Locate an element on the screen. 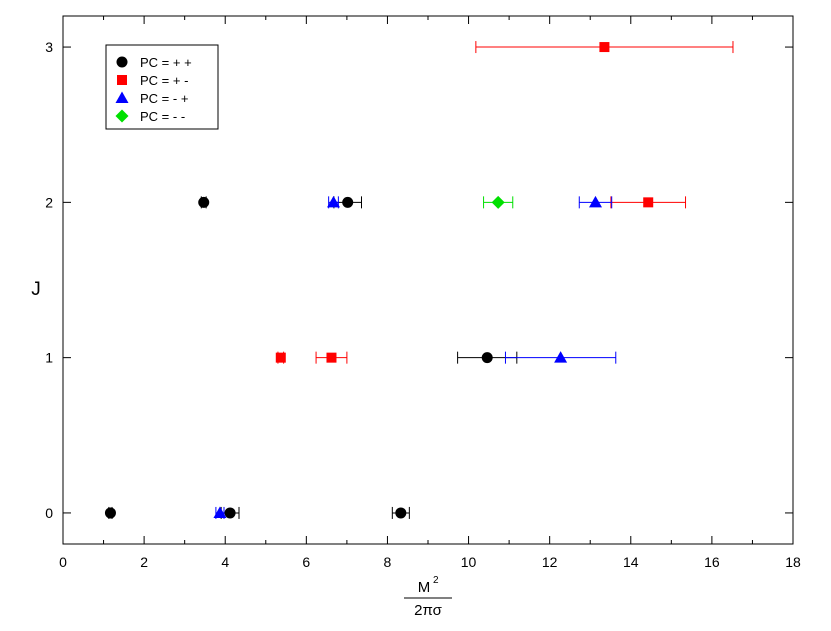 Image resolution: width=831 pixels, height=631 pixels. legend-marker-square is located at coordinates (122, 80).